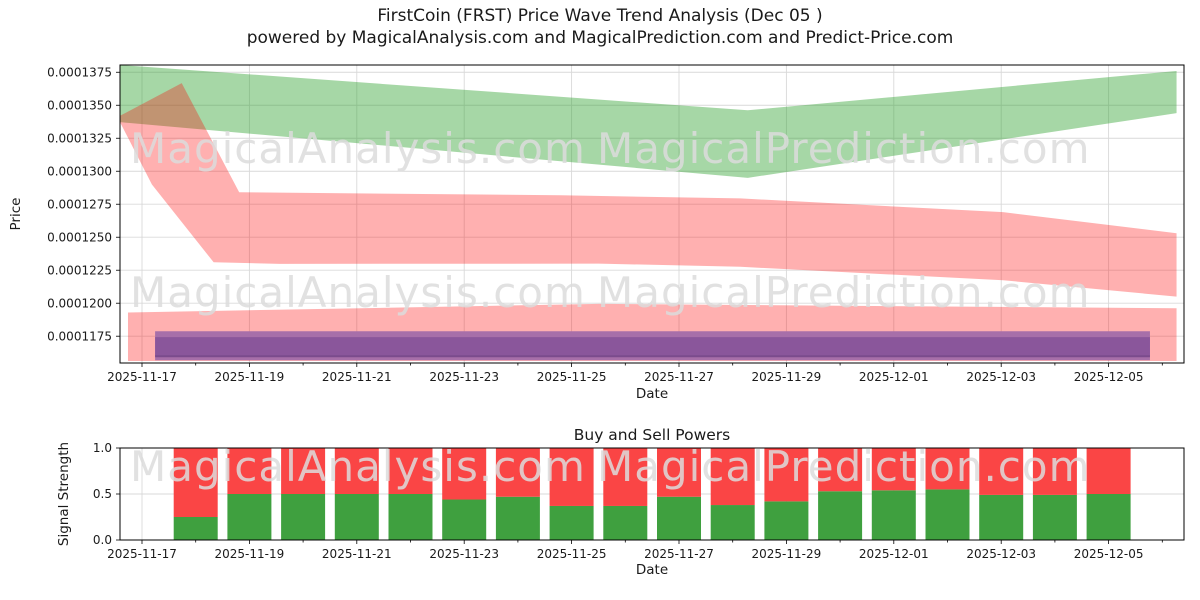 Image resolution: width=1200 pixels, height=600 pixels. I want to click on y-tick-label: 0.5, so click(102, 494).